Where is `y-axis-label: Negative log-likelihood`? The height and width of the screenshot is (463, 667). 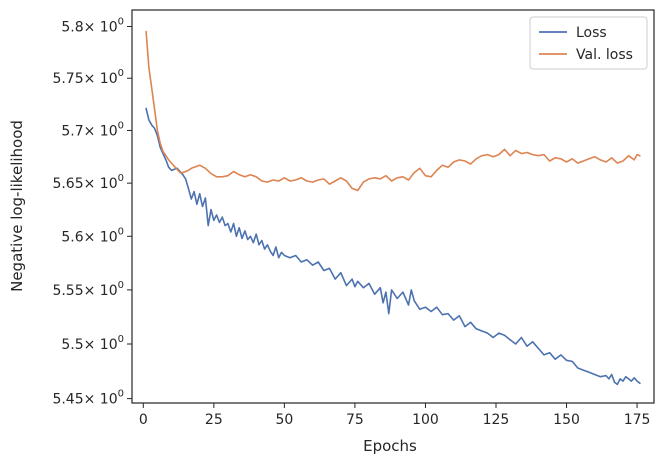
y-axis-label: Negative log-likelihood is located at coordinates (17, 206).